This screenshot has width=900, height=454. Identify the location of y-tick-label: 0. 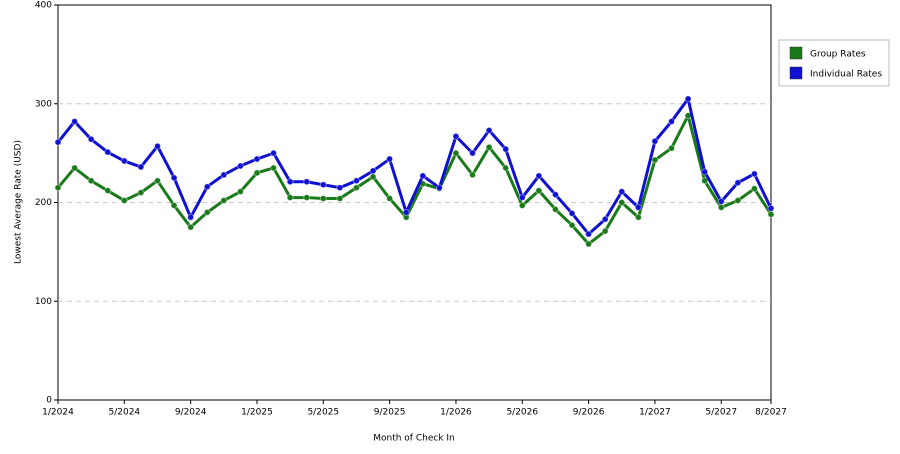
(49, 401).